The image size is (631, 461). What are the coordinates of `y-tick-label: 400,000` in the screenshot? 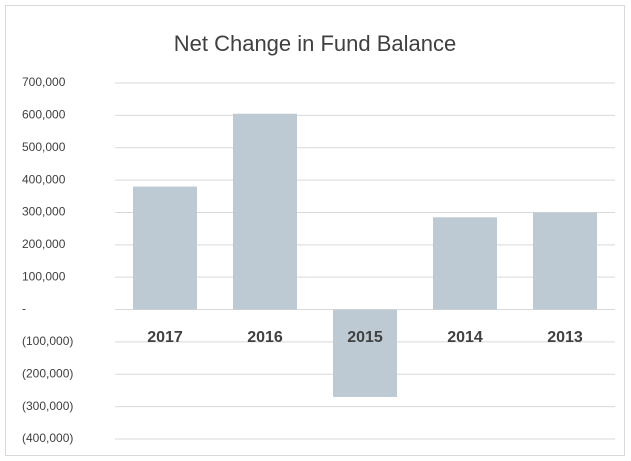 It's located at (44, 179).